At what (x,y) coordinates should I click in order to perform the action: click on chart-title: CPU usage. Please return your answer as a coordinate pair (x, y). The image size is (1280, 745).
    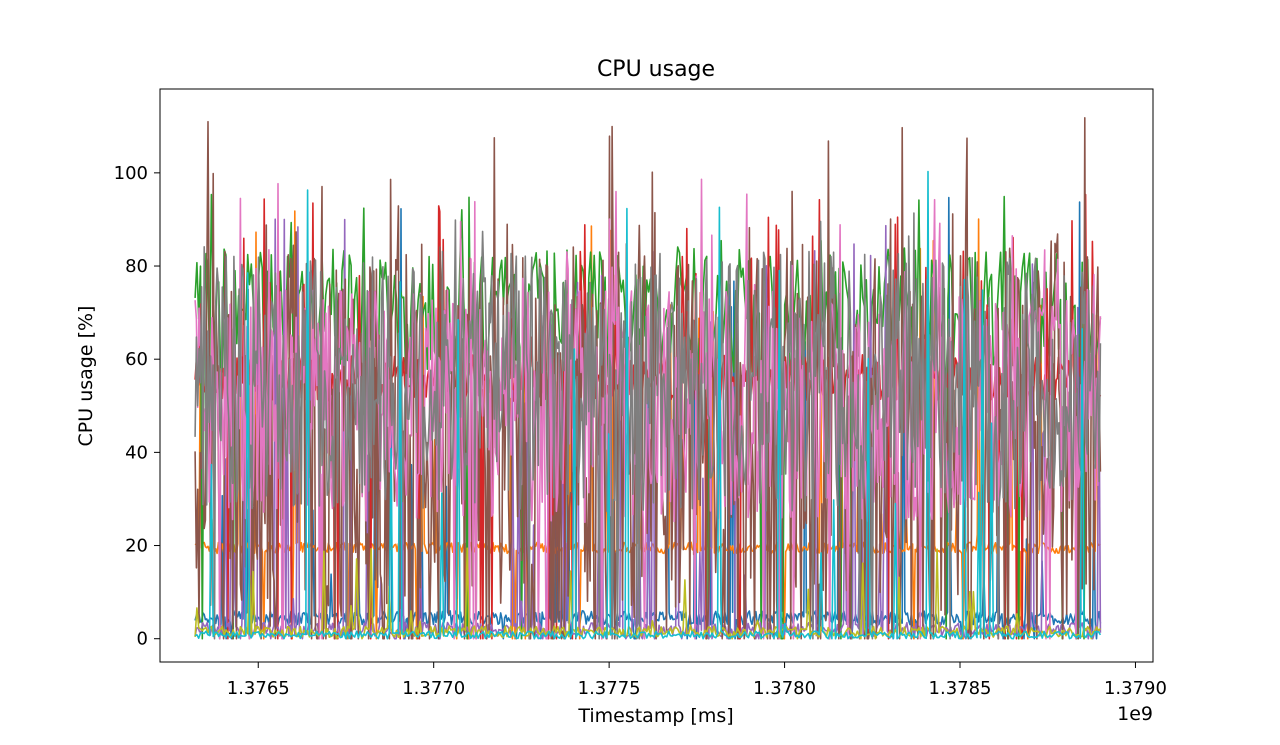
    Looking at the image, I should click on (656, 69).